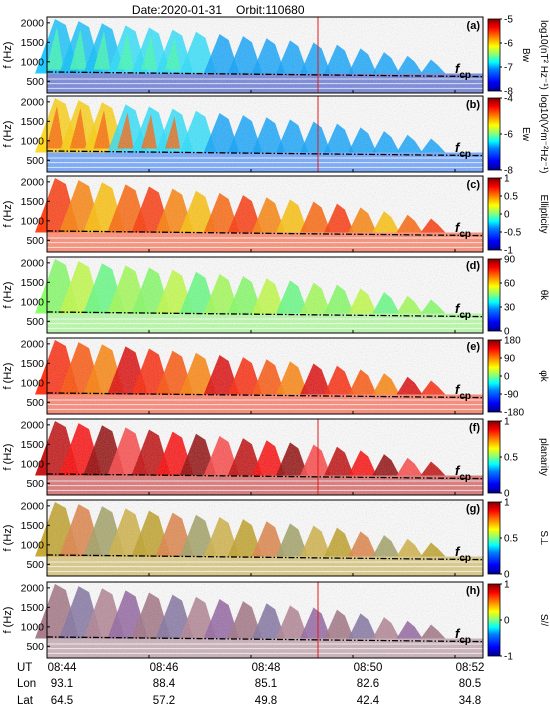 Image resolution: width=550 pixels, height=709 pixels. I want to click on colorbar-title: S⊥, so click(543, 537).